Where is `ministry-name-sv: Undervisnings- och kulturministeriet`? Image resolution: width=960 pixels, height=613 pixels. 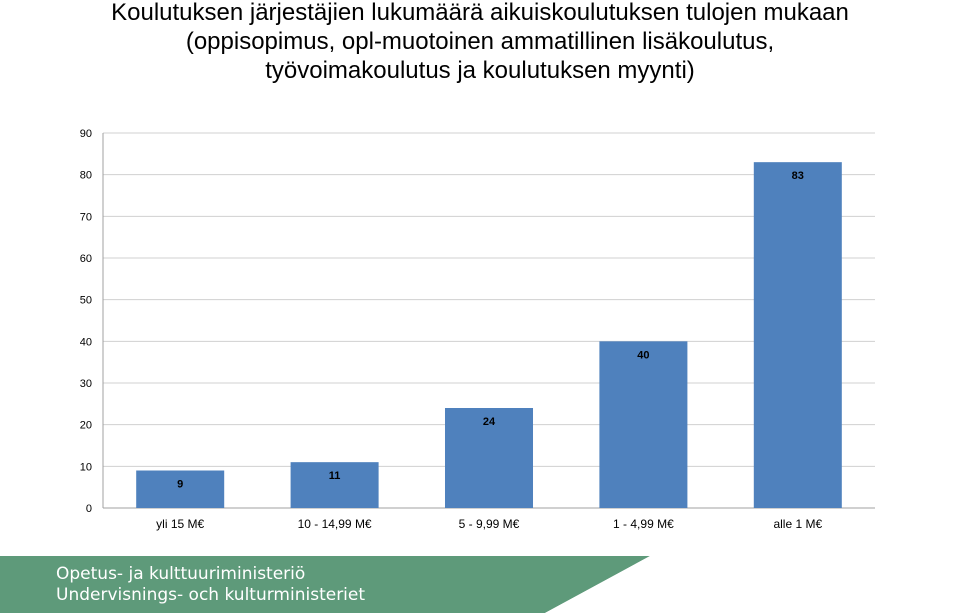
ministry-name-sv: Undervisnings- och kulturministeriet is located at coordinates (211, 595).